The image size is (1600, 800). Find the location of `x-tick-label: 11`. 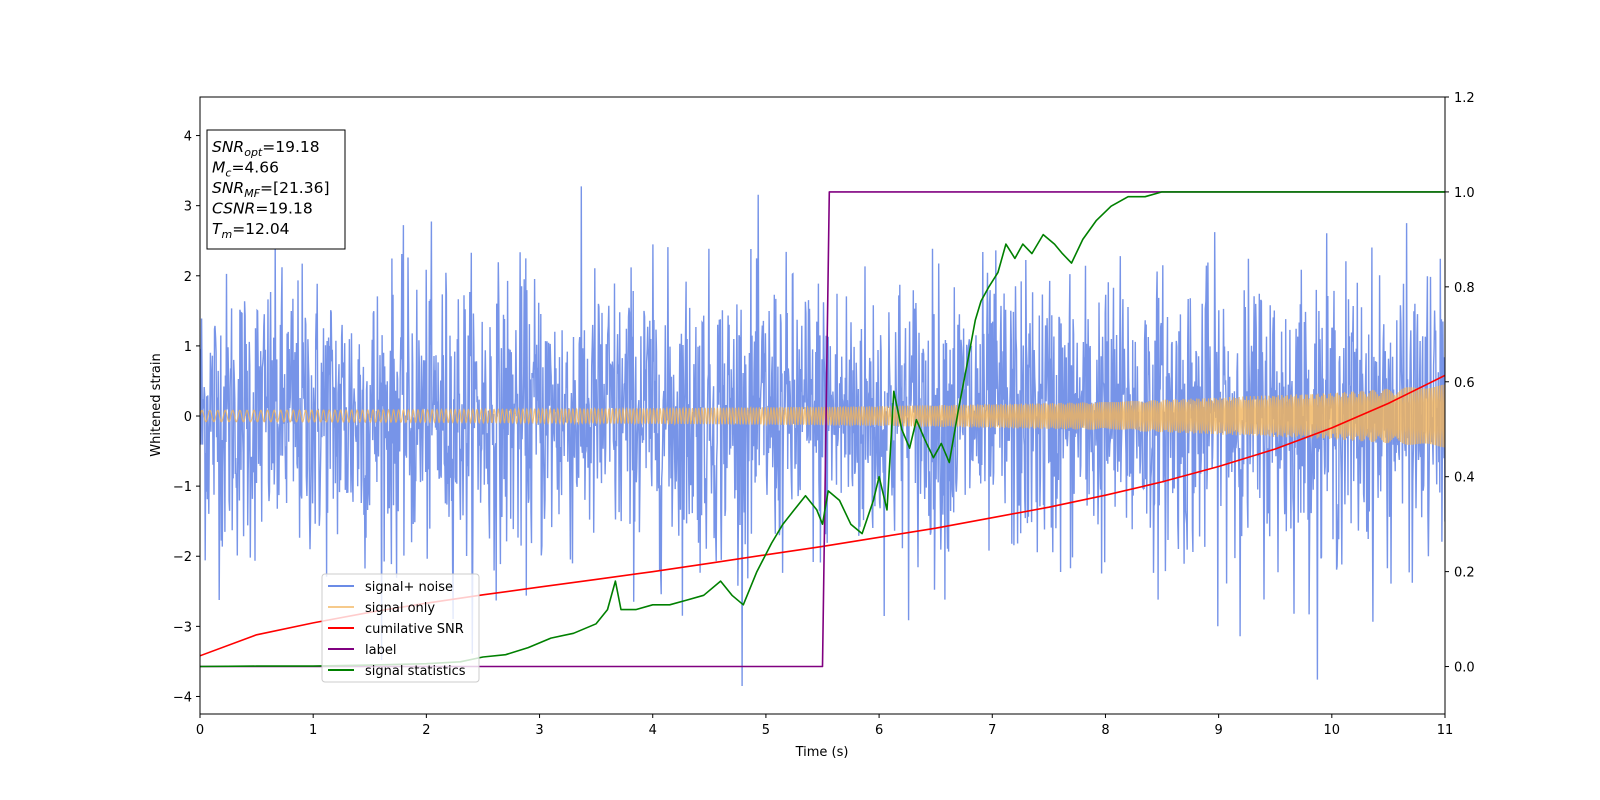

x-tick-label: 11 is located at coordinates (1445, 730).